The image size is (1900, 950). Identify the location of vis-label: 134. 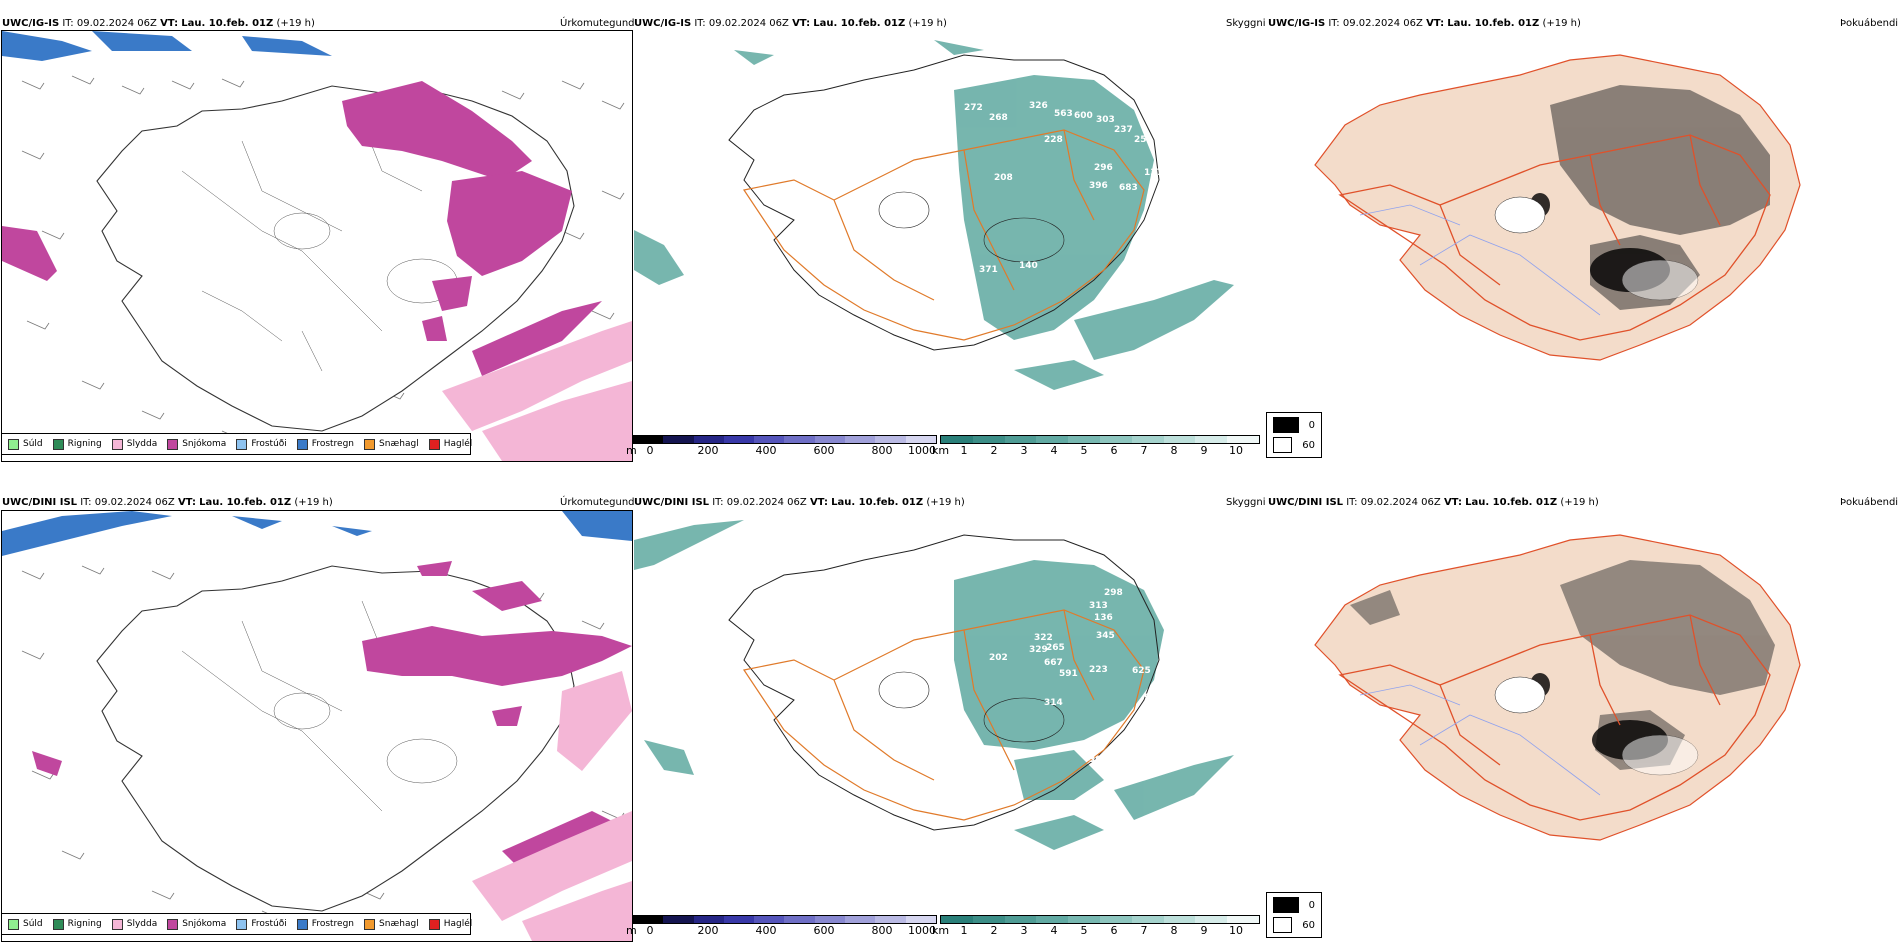
(1068, 338).